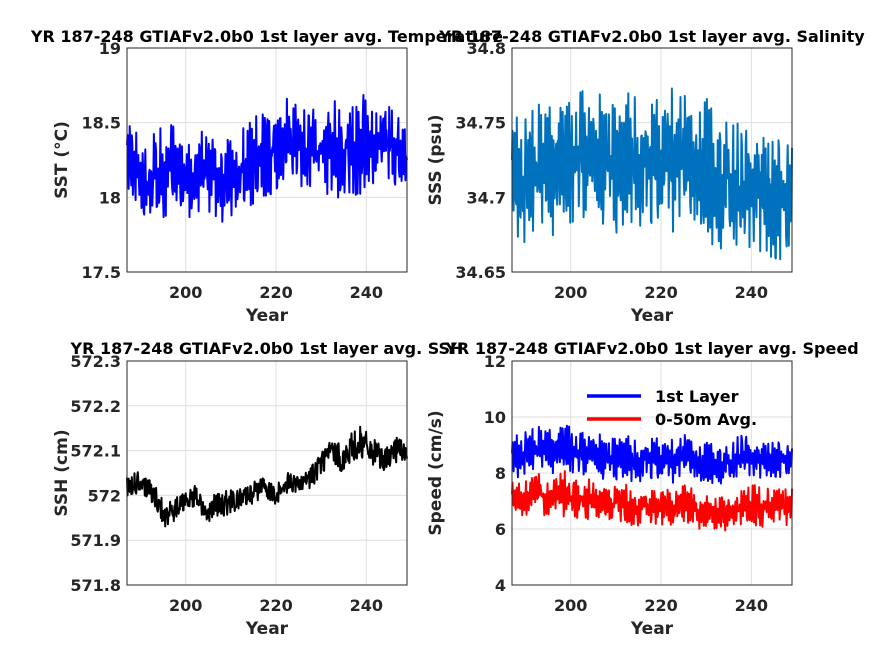 The image size is (875, 656). Describe the element at coordinates (436, 159) in the screenshot. I see `y-axis-label: SSS (psu)` at that location.